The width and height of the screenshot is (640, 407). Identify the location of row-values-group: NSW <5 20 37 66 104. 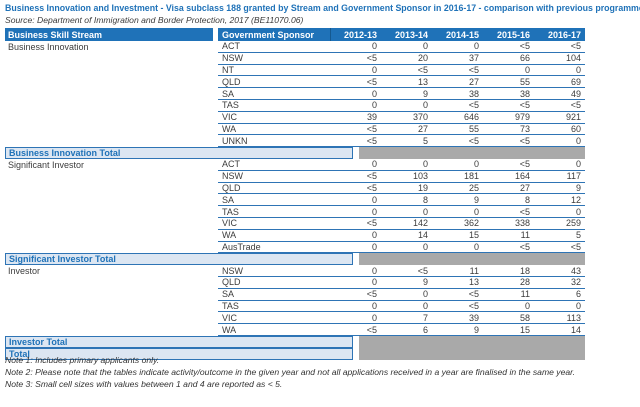
(401, 59).